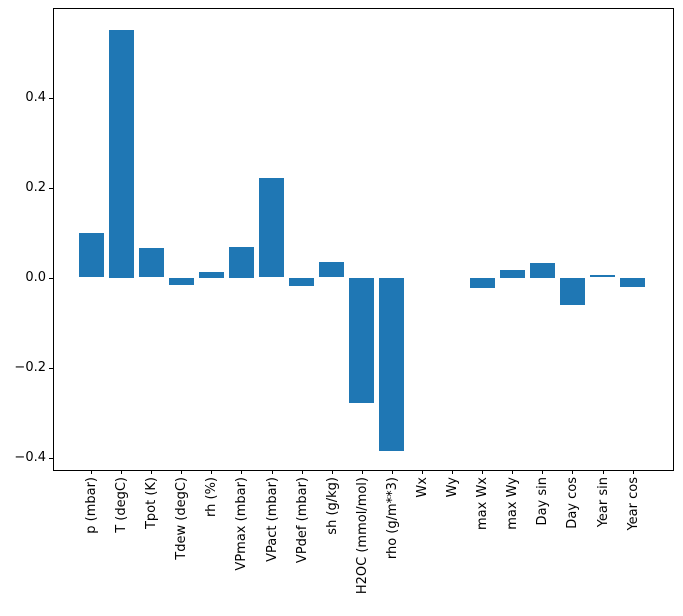  What do you see at coordinates (30, 367) in the screenshot?
I see `y-tick-label: −0.2` at bounding box center [30, 367].